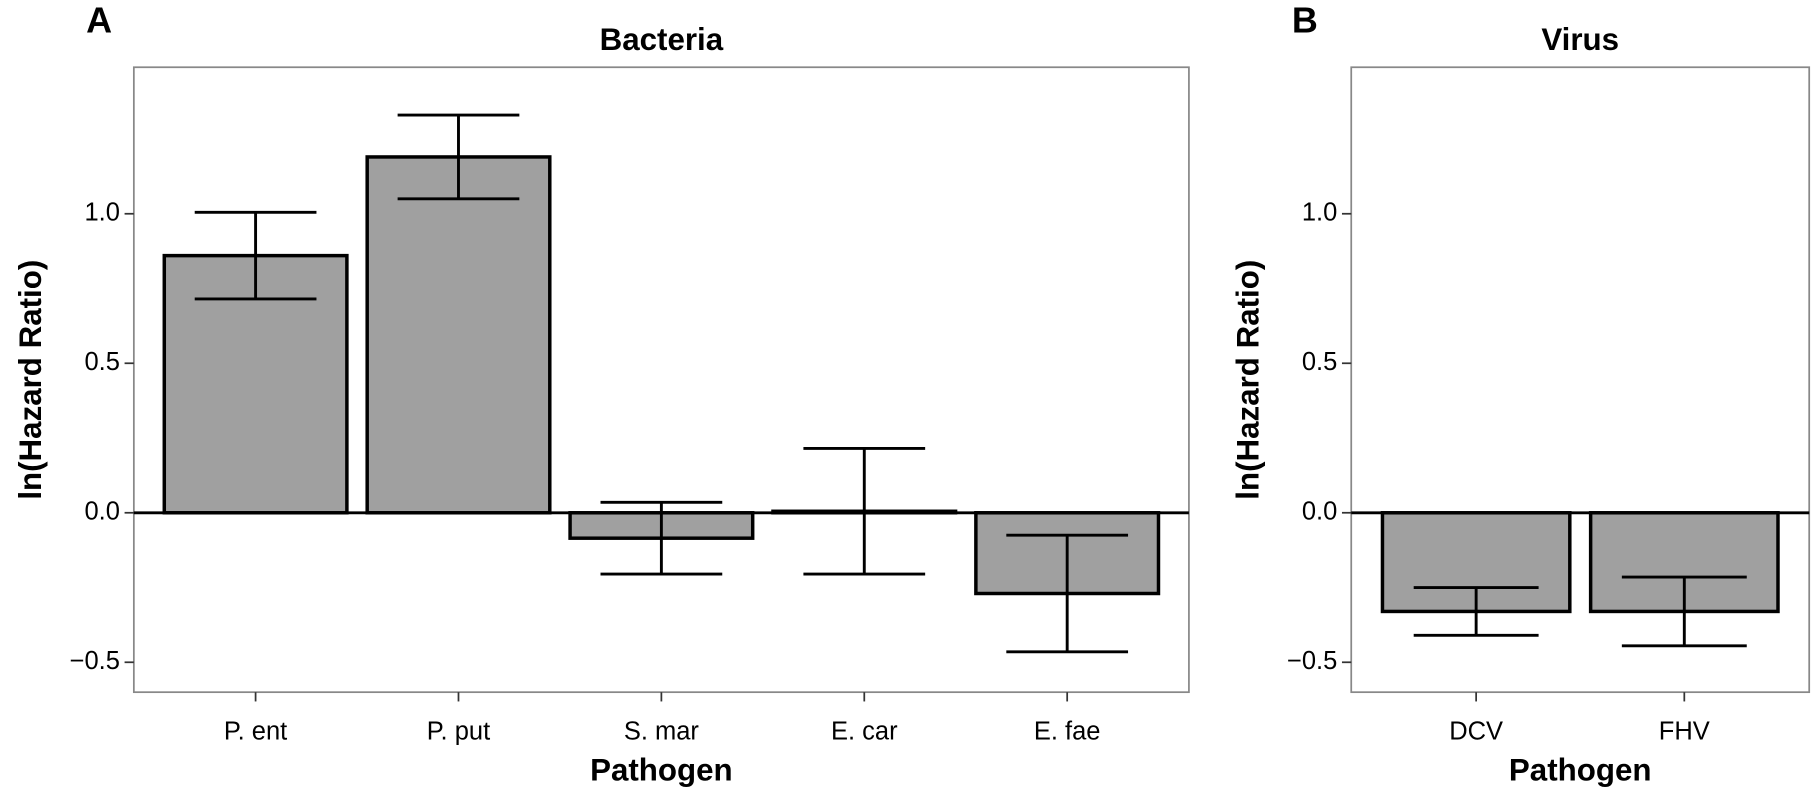 The image size is (1819, 800). What do you see at coordinates (1305, 20) in the screenshot?
I see `panel-label: B` at bounding box center [1305, 20].